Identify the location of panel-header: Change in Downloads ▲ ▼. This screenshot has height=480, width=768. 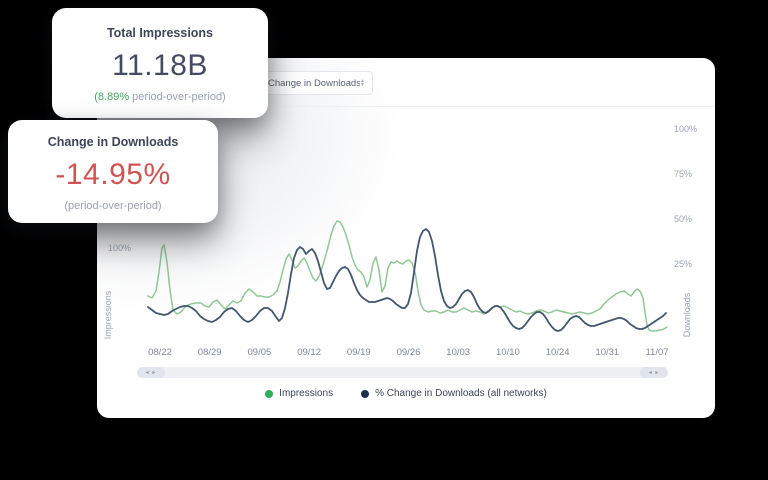
(406, 82).